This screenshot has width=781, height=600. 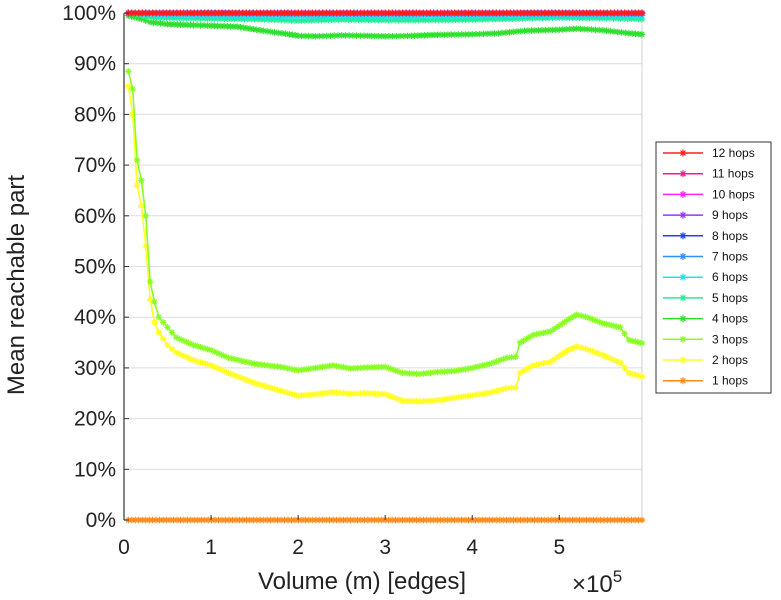 What do you see at coordinates (705, 236) in the screenshot?
I see `legend-item: 8 hops` at bounding box center [705, 236].